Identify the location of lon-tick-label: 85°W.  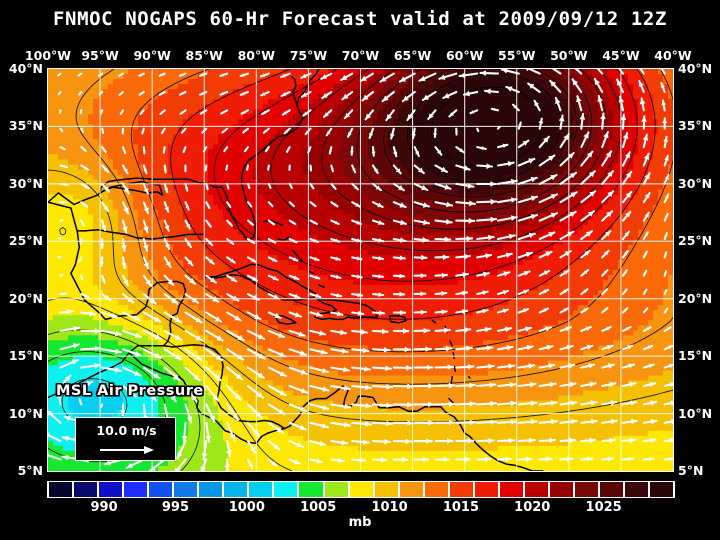
(204, 55).